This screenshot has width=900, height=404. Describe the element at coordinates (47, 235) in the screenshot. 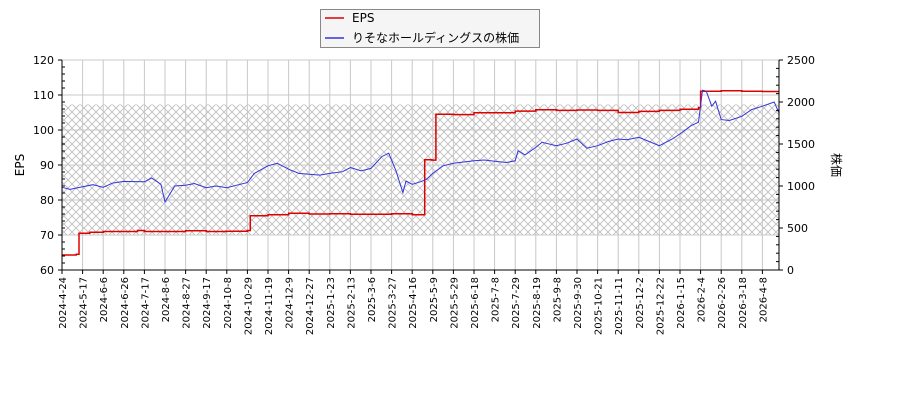

I see `y-left-tick-label: 70` at that location.